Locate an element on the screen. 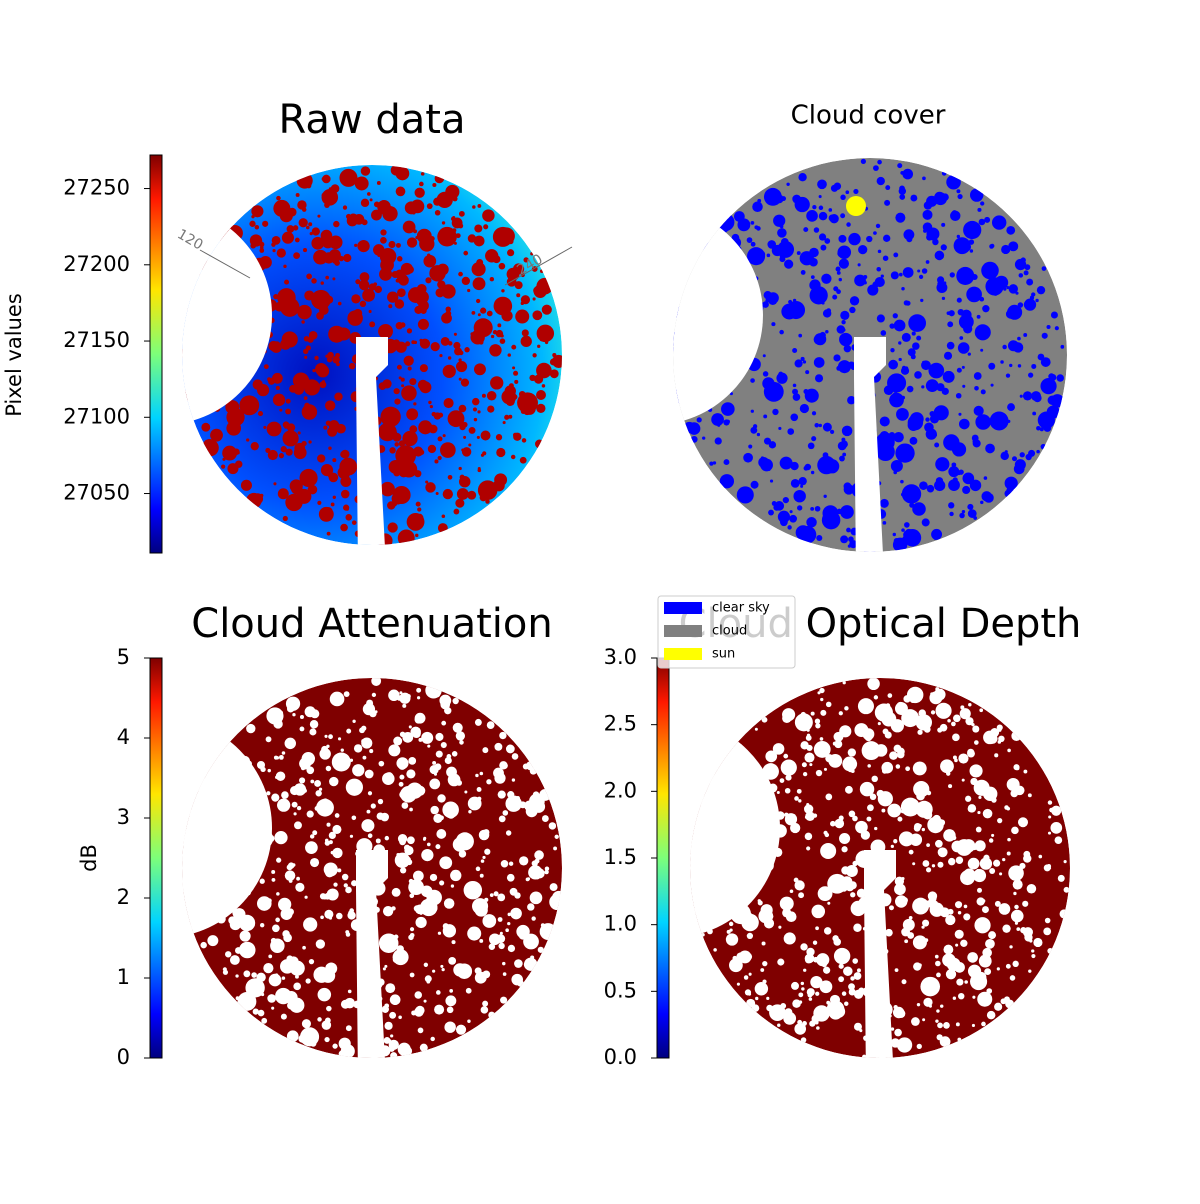  horizon-bite is located at coordinates (718, 315).